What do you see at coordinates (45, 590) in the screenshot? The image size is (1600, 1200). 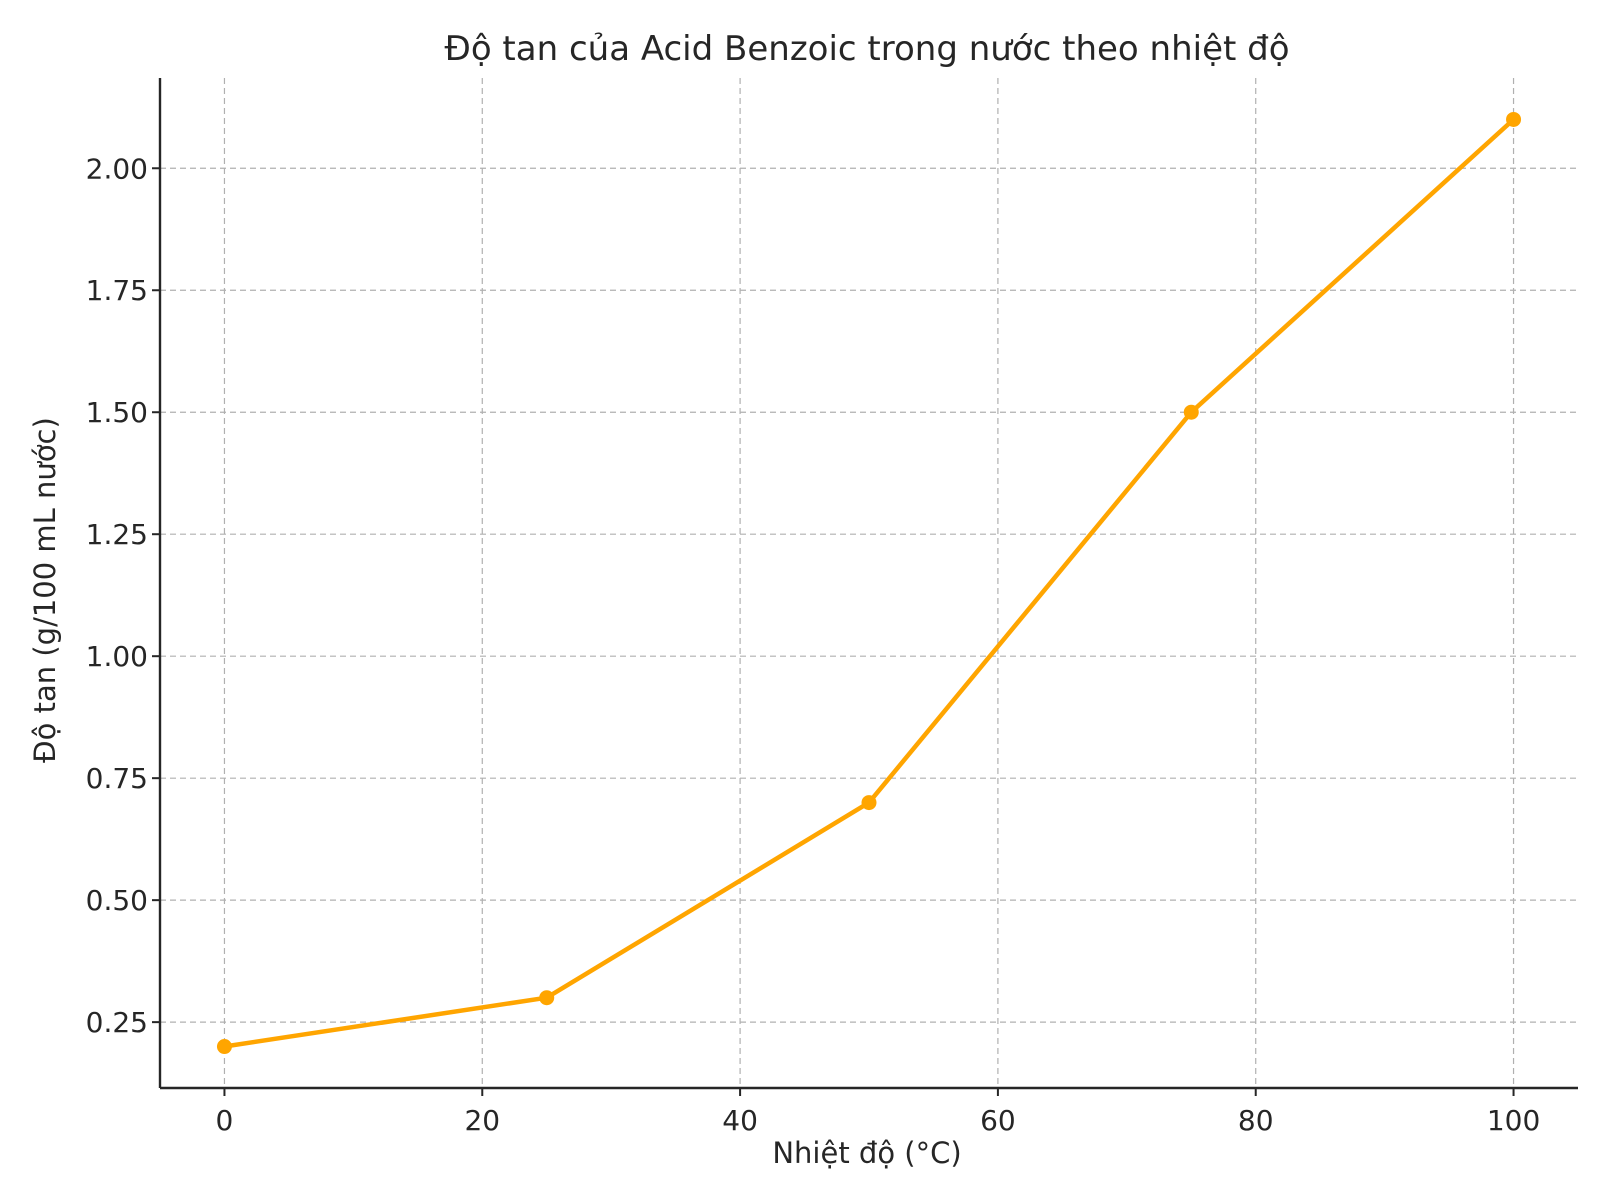 I see `y-axis-label: Độ tan (g/100 mL nước)` at bounding box center [45, 590].